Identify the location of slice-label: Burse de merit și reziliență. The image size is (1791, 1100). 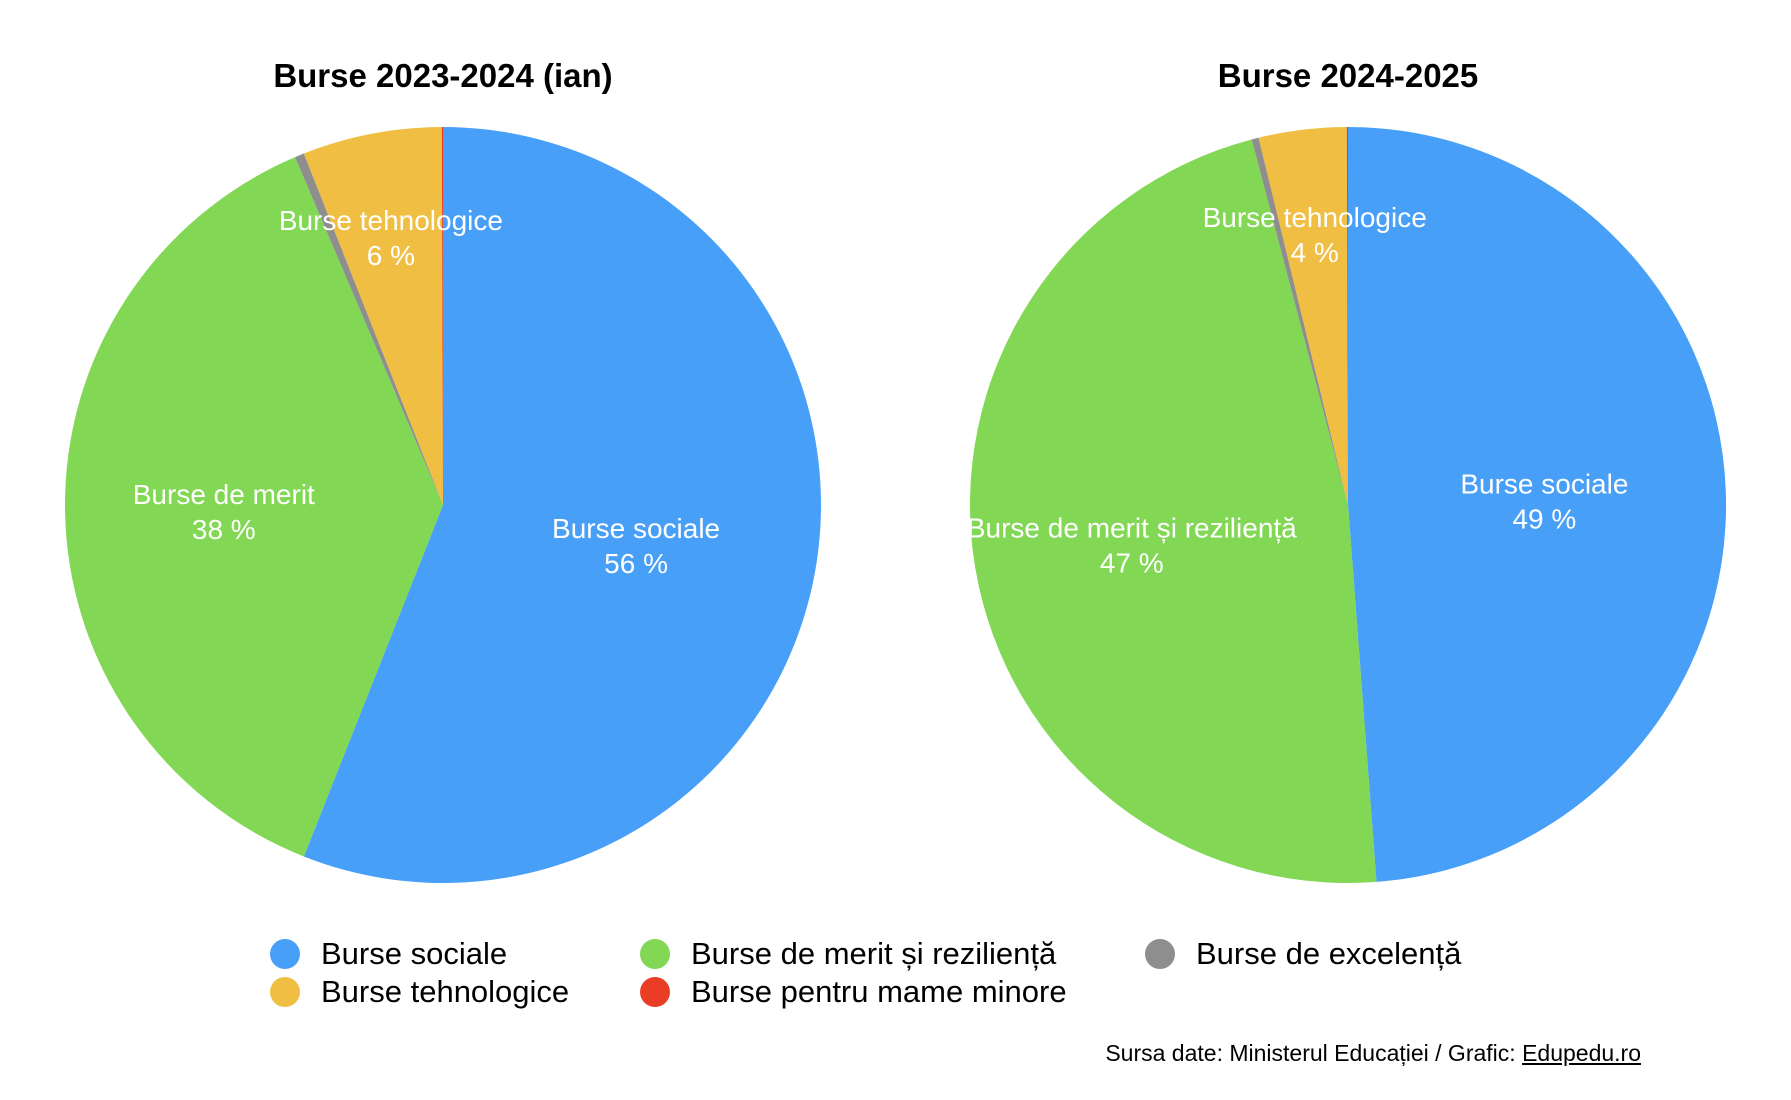
(1132, 527).